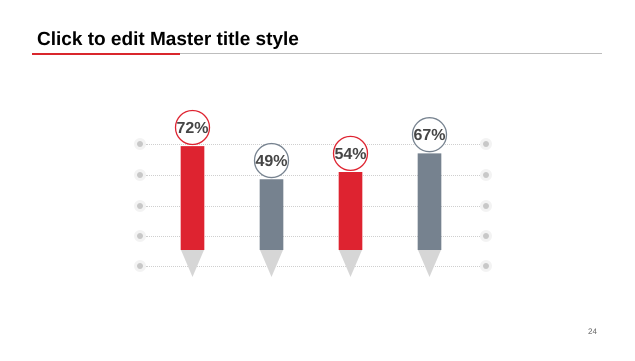  What do you see at coordinates (168, 40) in the screenshot?
I see `chart-title: Click to edit Master title style` at bounding box center [168, 40].